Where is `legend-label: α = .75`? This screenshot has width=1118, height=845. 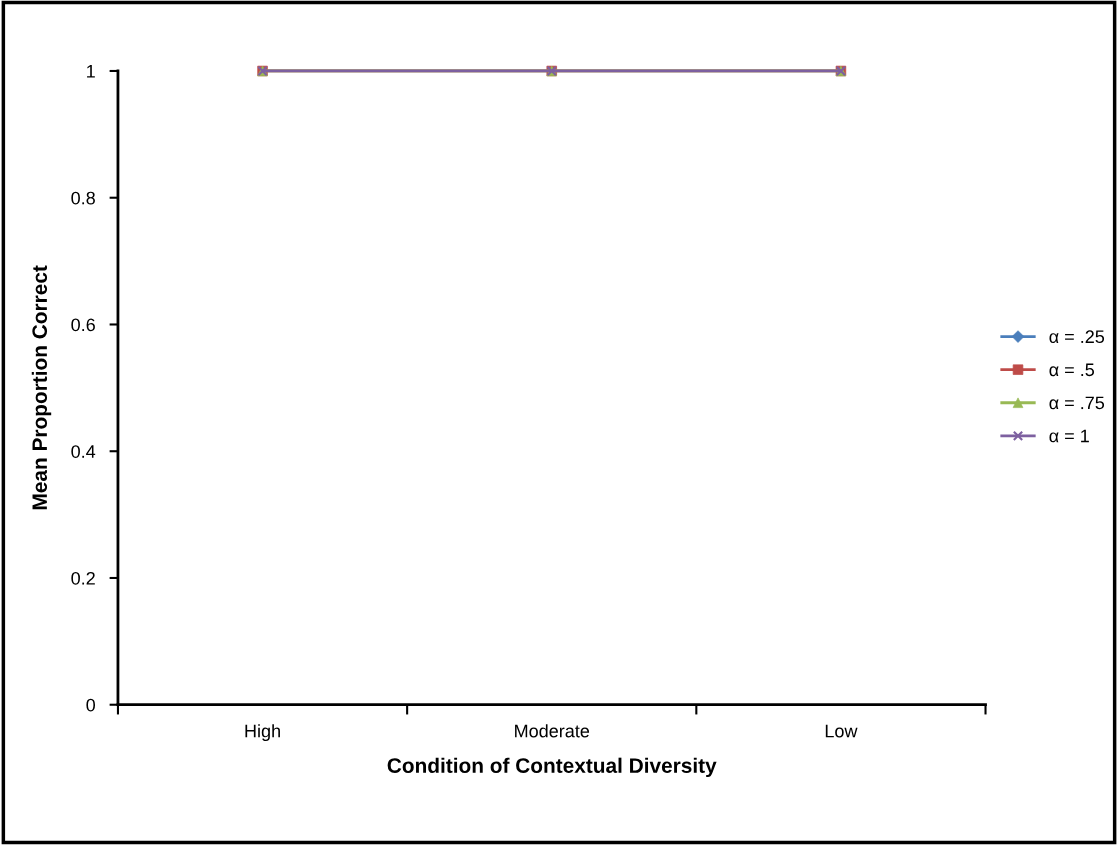
legend-label: α = .75 is located at coordinates (1077, 403).